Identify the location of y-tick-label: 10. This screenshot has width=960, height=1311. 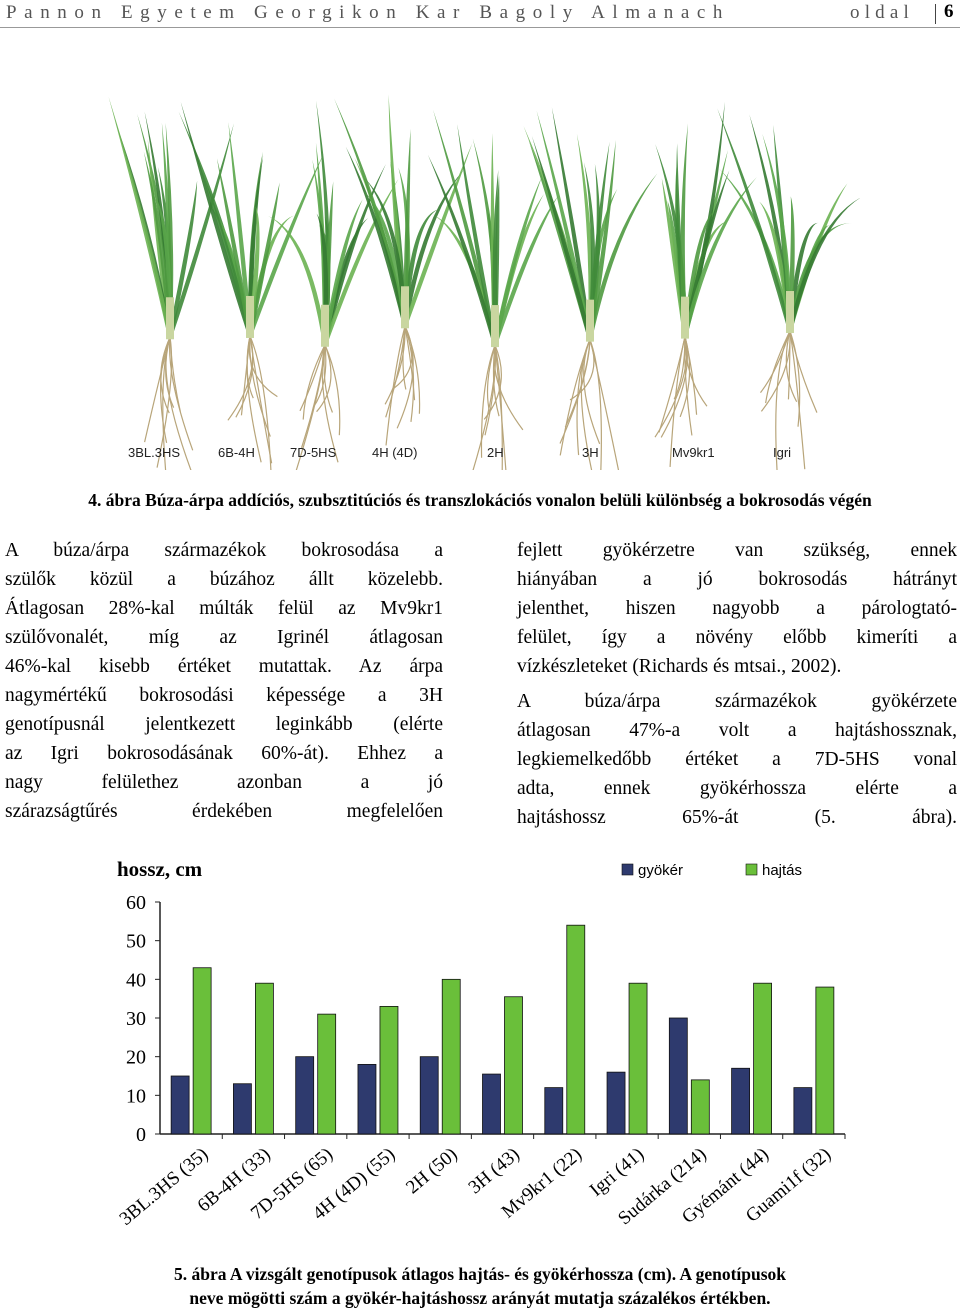
(136, 1096).